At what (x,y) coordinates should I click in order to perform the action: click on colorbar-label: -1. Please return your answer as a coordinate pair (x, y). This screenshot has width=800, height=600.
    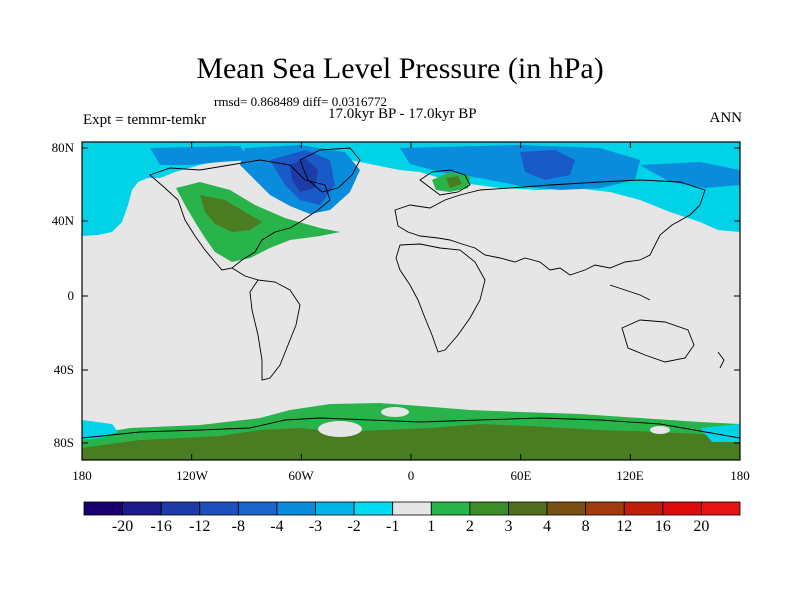
    Looking at the image, I should click on (393, 526).